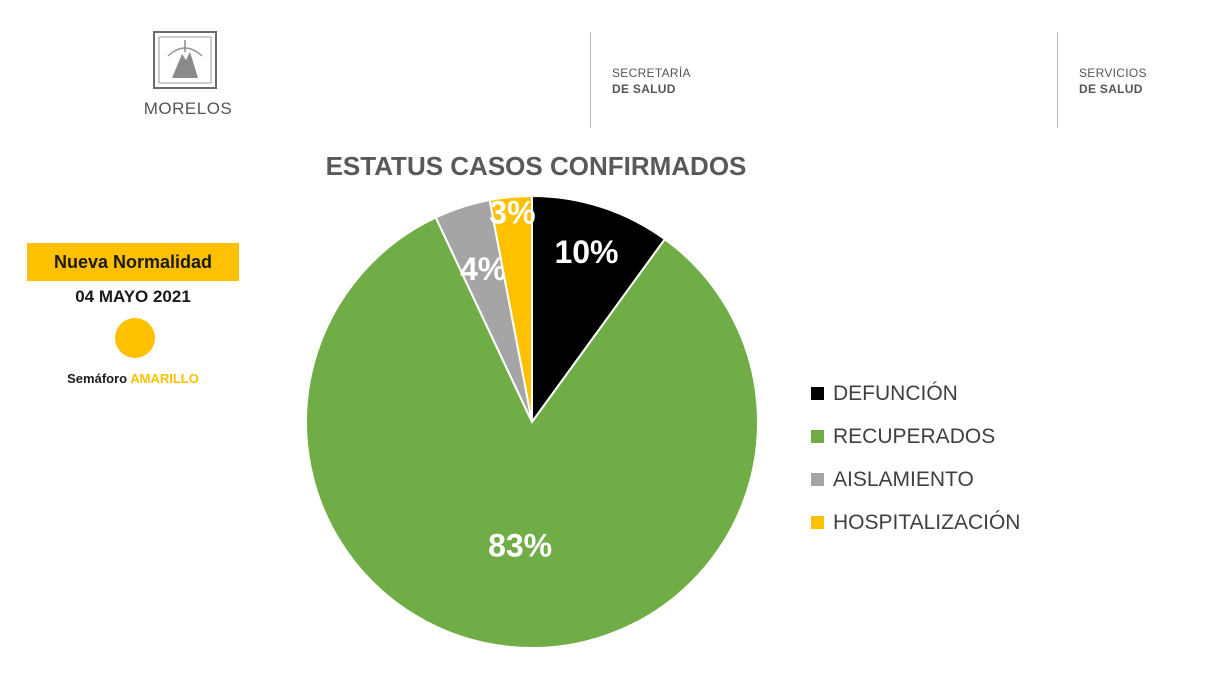  I want to click on chart-title: ESTATUS CASOS CONFIRMADOS, so click(536, 166).